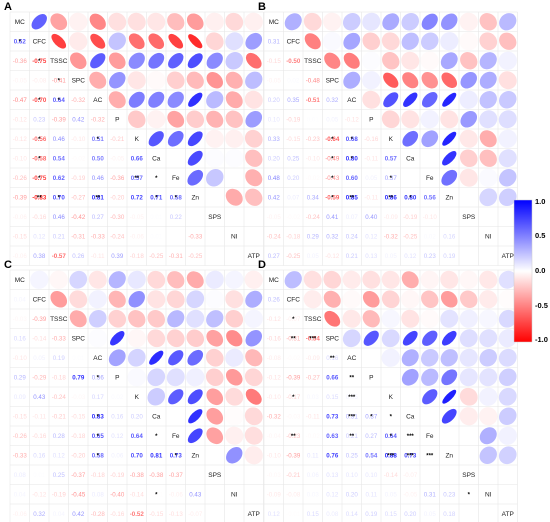 This screenshot has height=522, width=550. Describe the element at coordinates (98, 158) in the screenshot. I see `coefficient-label: 0.50` at that location.